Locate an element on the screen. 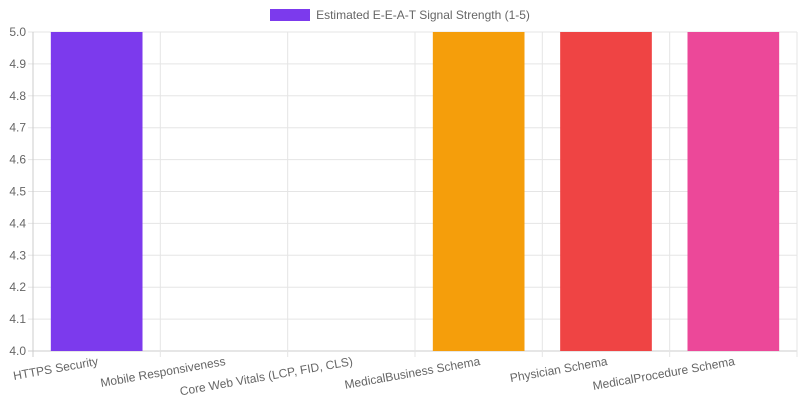  y-tick-label: 4.9 is located at coordinates (17, 64).